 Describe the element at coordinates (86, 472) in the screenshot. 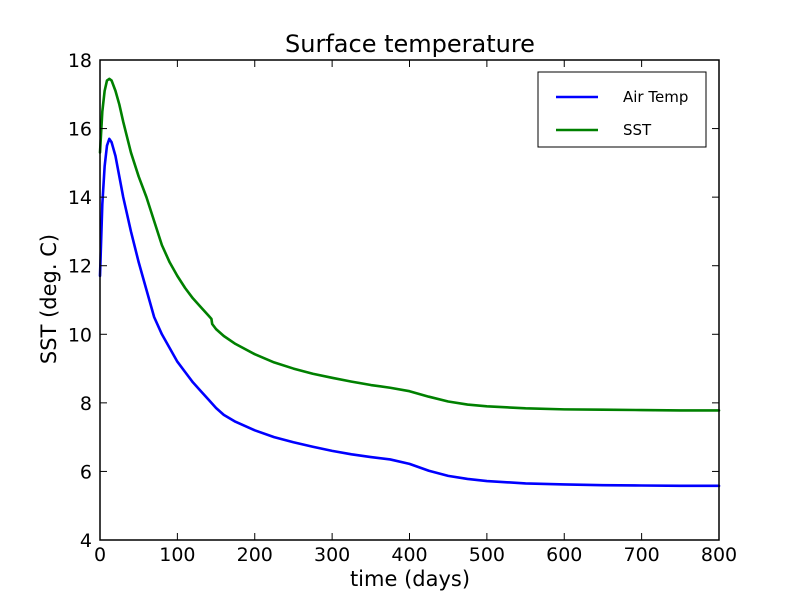

I see `y-tick-label: 6` at that location.